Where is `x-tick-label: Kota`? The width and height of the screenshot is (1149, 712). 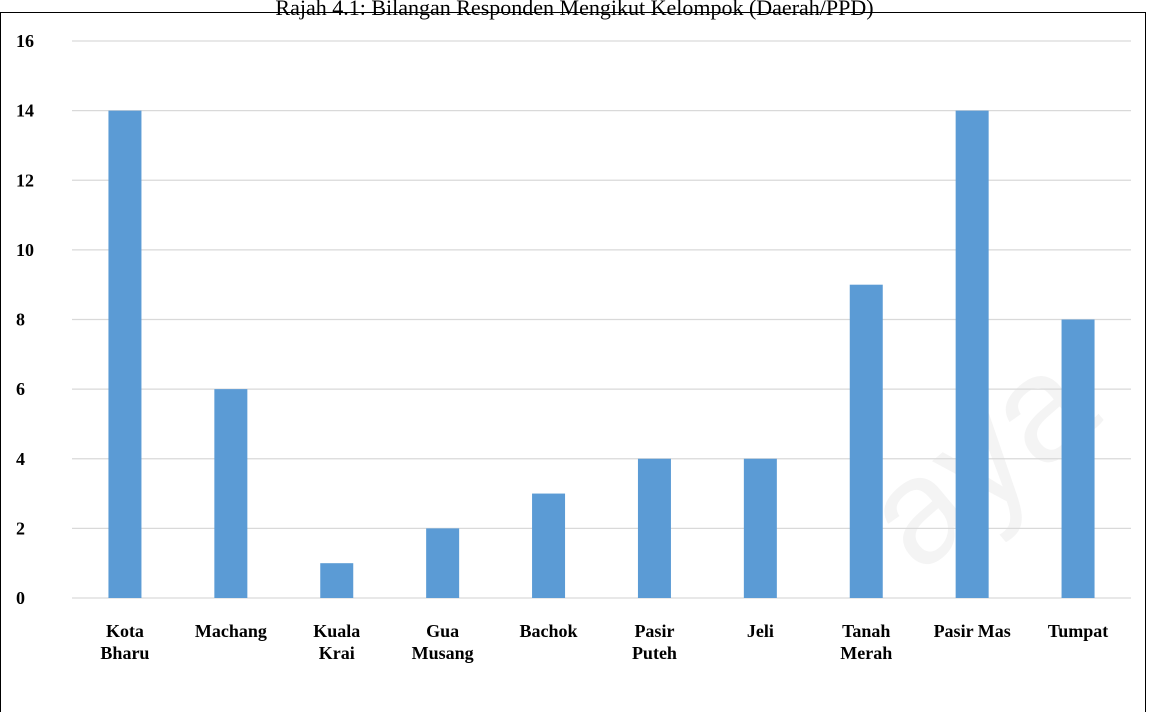
x-tick-label: Kota is located at coordinates (125, 631).